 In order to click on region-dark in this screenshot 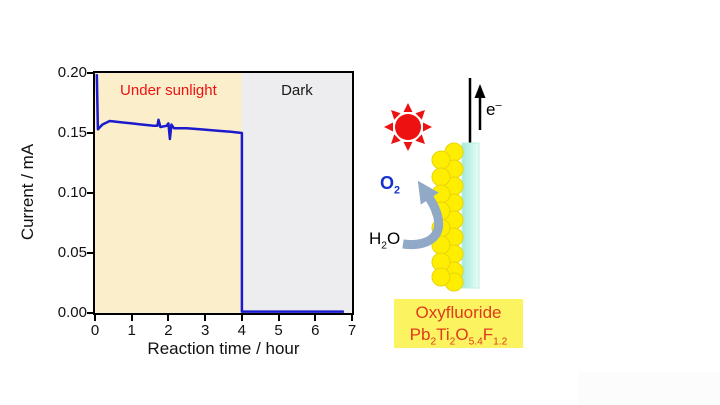, I will do `click(296, 193)`.